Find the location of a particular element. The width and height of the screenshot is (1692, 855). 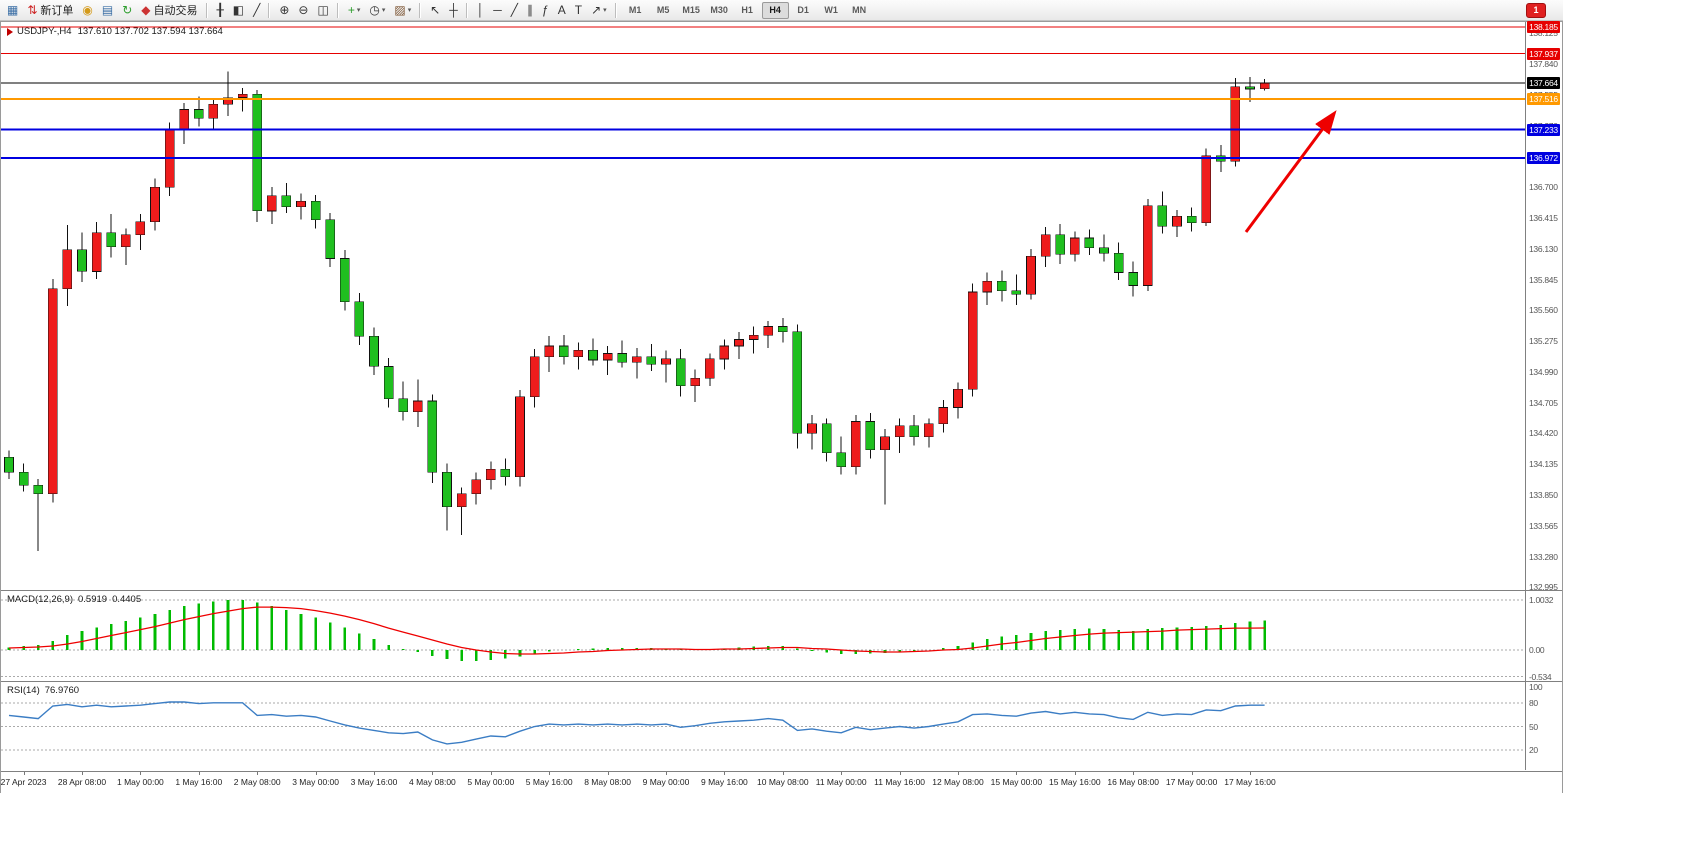

macd-panel: MACD(12,26,9) 0.5919 0.4405 is located at coordinates (763, 636).